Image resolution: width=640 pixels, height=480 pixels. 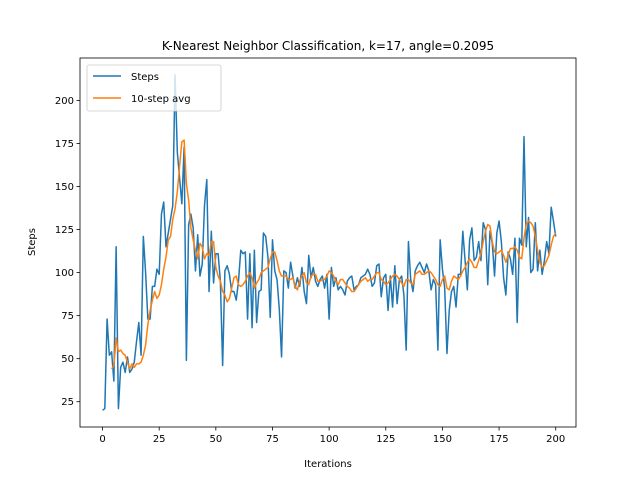 I want to click on y-tick-label: 100, so click(x=64, y=273).